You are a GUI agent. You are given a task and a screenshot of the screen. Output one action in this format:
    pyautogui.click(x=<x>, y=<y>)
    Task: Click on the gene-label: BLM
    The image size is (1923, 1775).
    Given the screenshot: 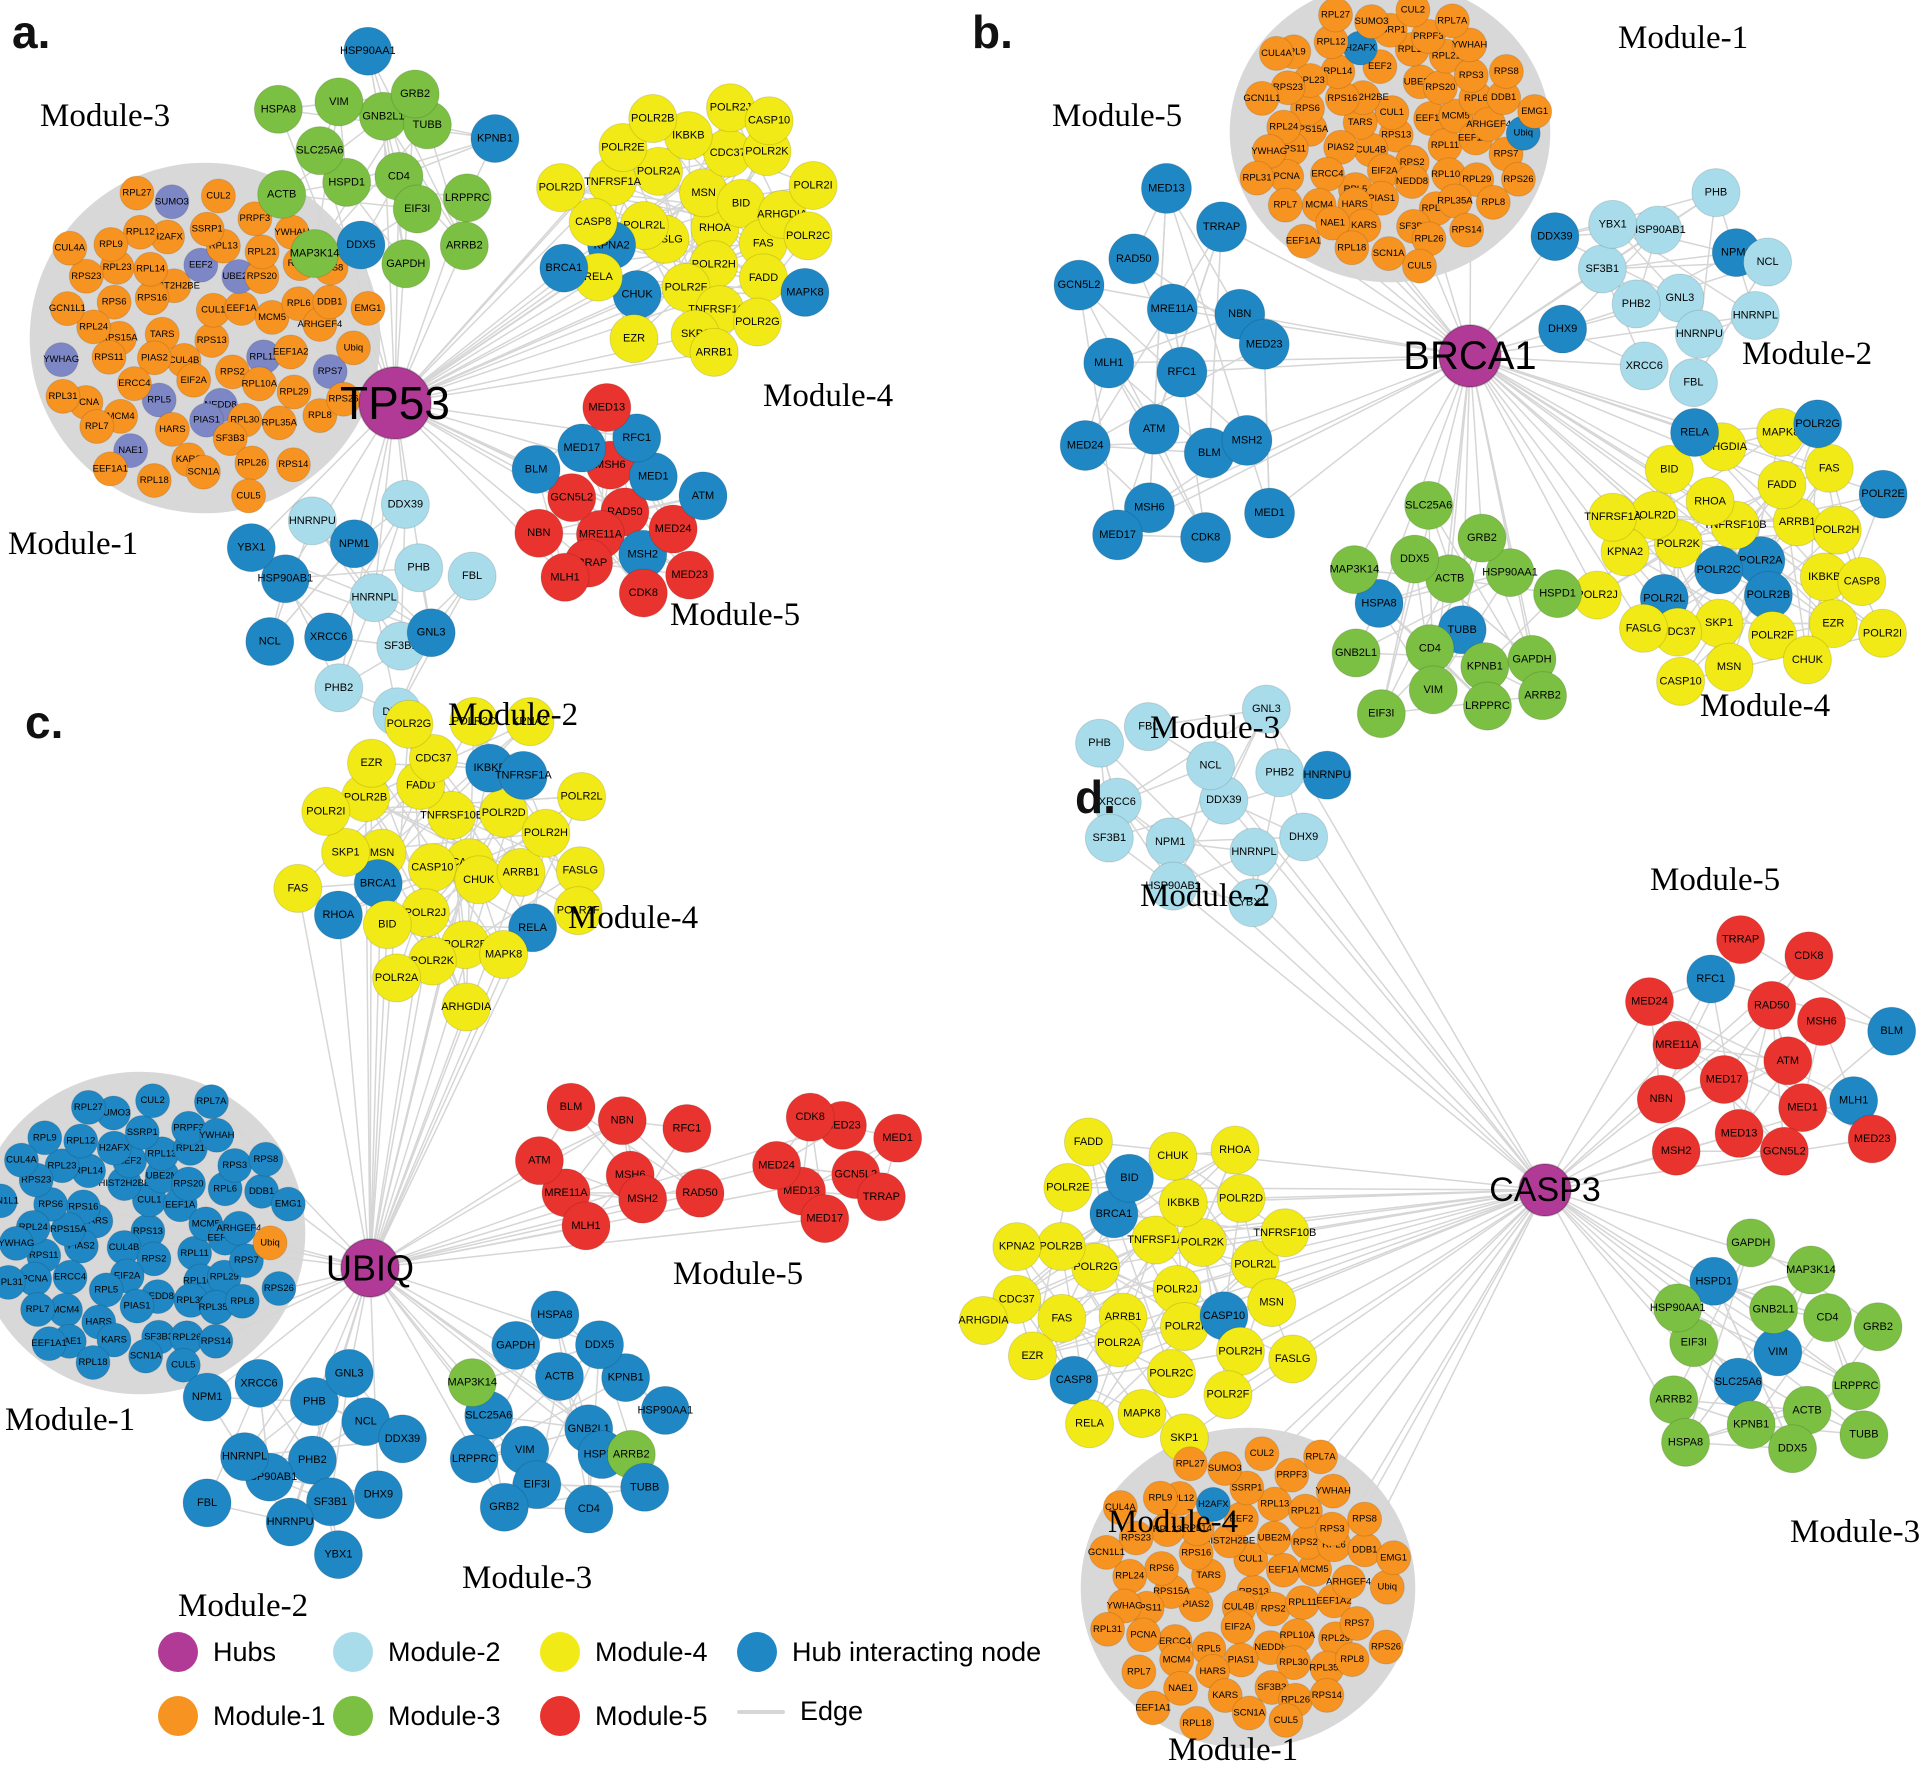 What is the action you would take?
    pyautogui.click(x=571, y=1107)
    